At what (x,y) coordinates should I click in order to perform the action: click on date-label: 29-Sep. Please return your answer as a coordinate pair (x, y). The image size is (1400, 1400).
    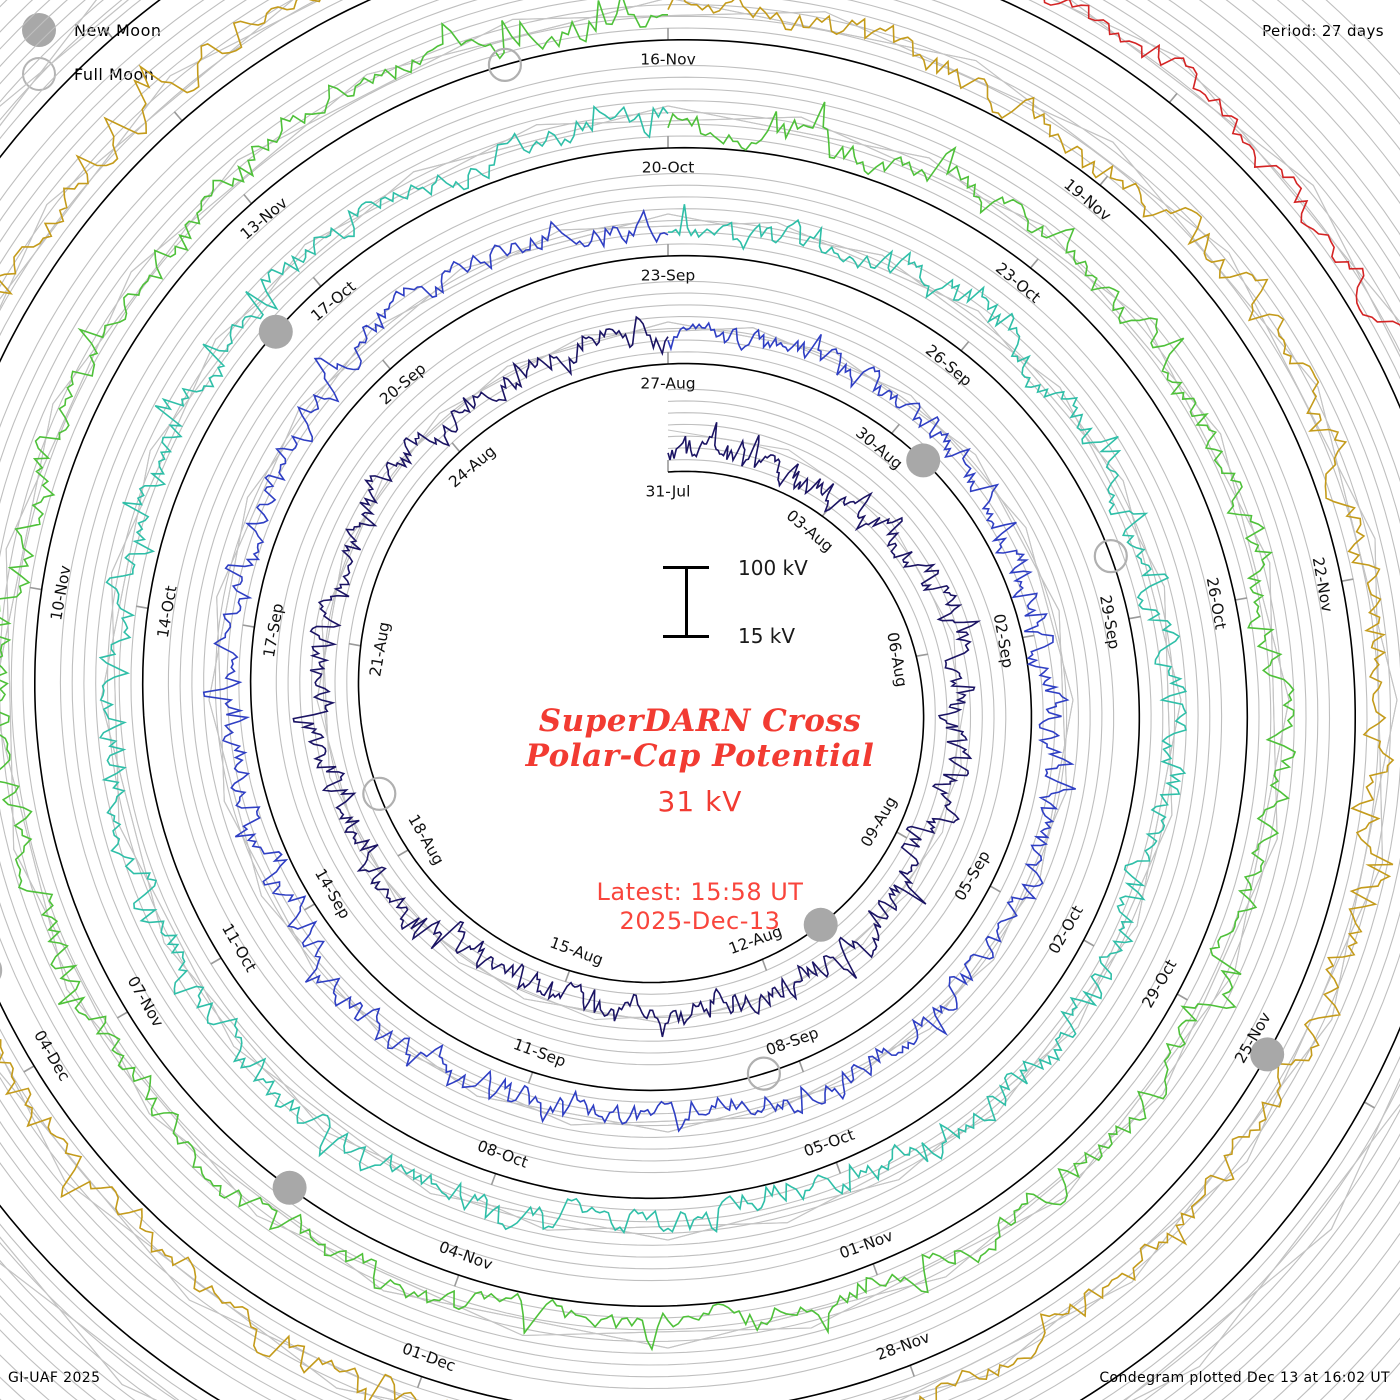
    Looking at the image, I should click on (1109, 622).